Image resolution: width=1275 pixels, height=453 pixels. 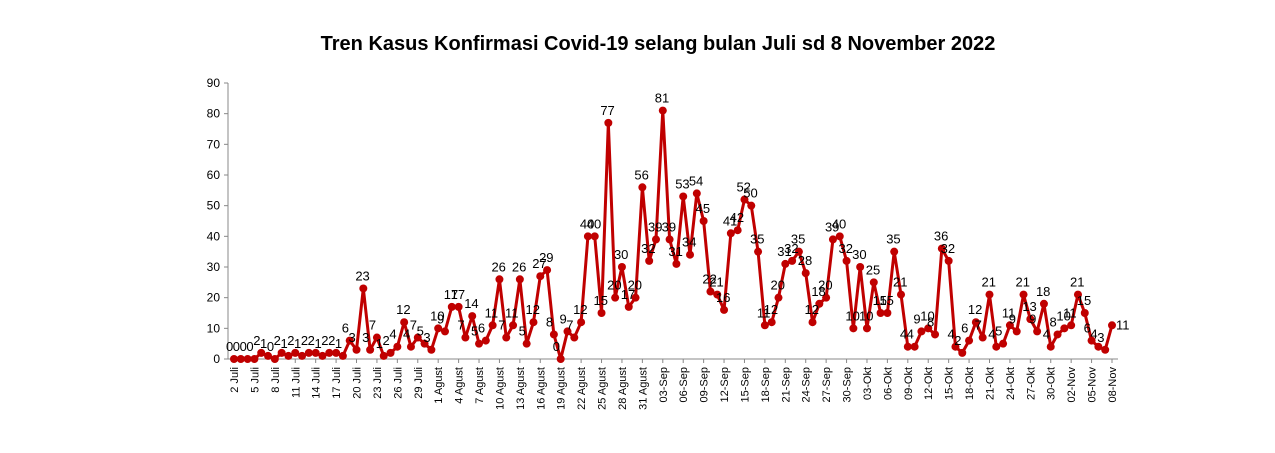 What do you see at coordinates (805, 260) in the screenshot?
I see `data-label: 28` at bounding box center [805, 260].